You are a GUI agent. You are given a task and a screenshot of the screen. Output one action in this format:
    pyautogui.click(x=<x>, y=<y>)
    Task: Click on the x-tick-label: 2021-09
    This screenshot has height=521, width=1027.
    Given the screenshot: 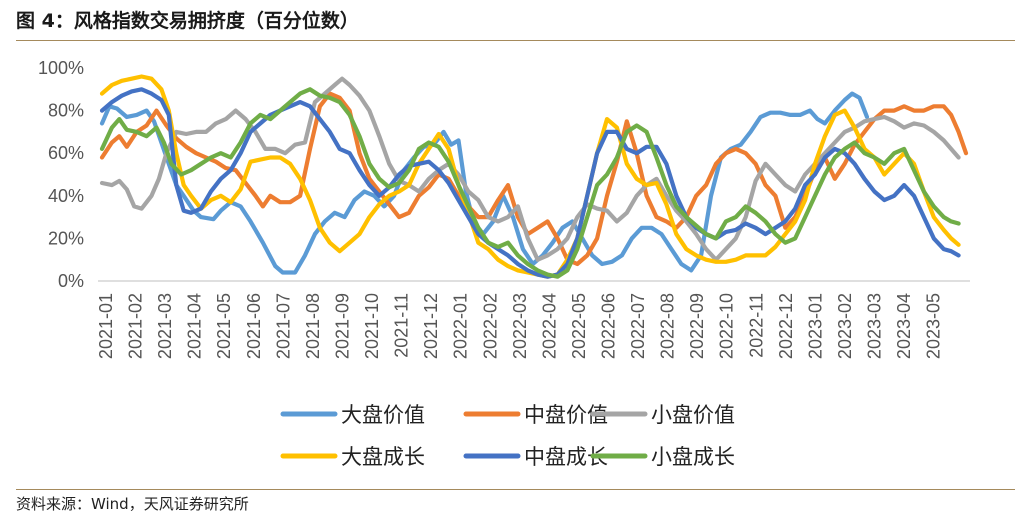 What is the action you would take?
    pyautogui.click(x=342, y=326)
    